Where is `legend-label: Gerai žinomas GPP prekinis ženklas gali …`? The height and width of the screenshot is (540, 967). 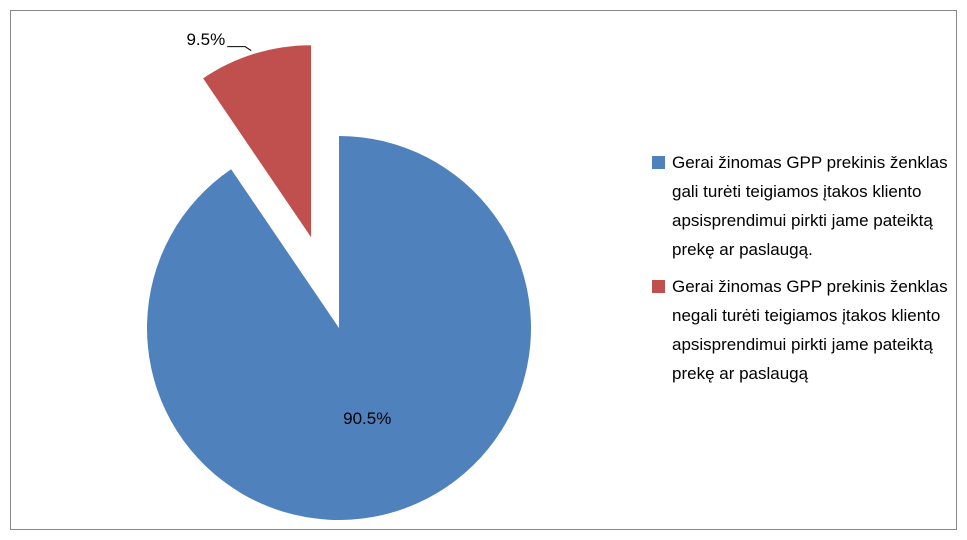 legend-label: Gerai žinomas GPP prekinis ženklas gali … is located at coordinates (810, 206).